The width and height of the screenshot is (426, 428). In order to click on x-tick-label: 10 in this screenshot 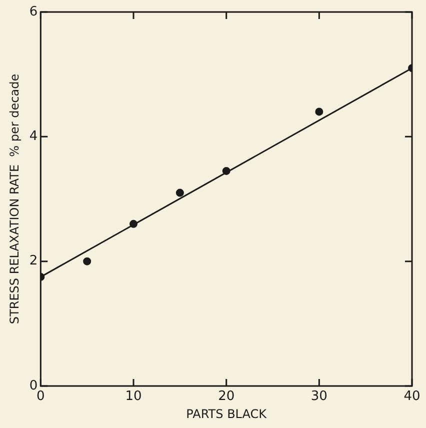, I will do `click(133, 396)`.